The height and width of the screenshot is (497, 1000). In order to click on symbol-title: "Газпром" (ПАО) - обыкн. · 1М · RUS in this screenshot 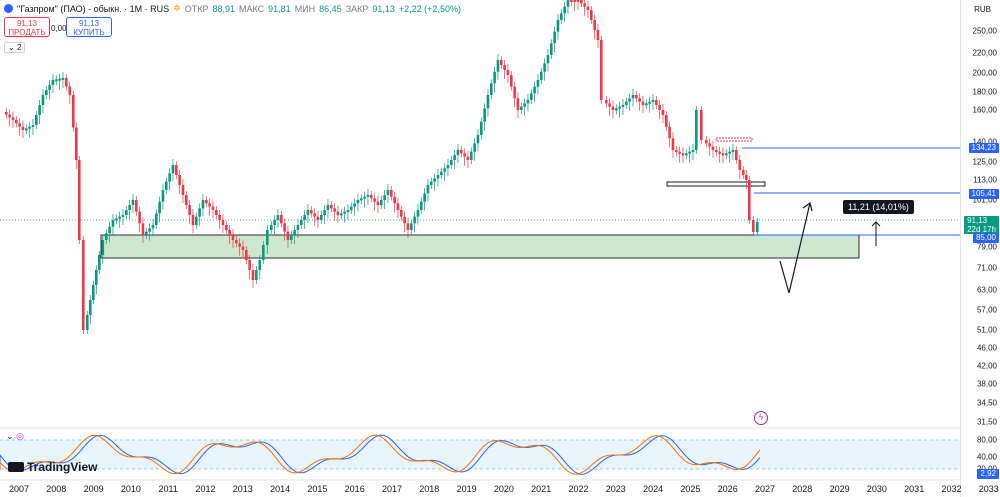, I will do `click(93, 8)`.